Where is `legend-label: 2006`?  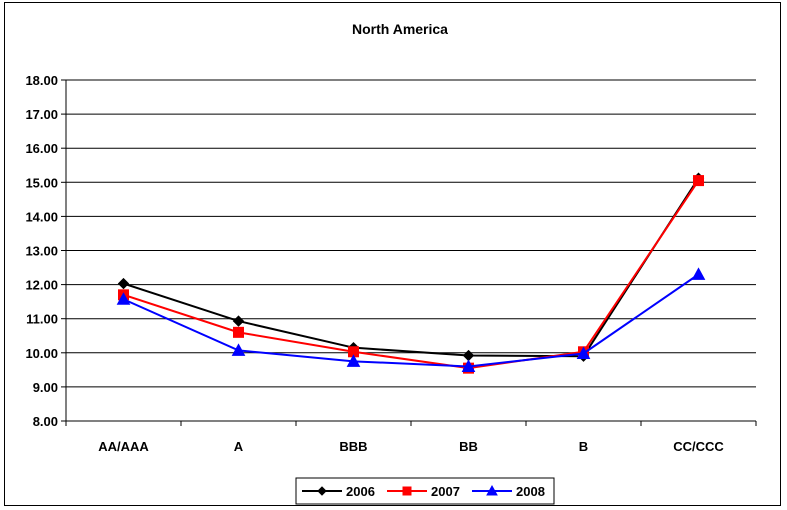
legend-label: 2006 is located at coordinates (360, 491).